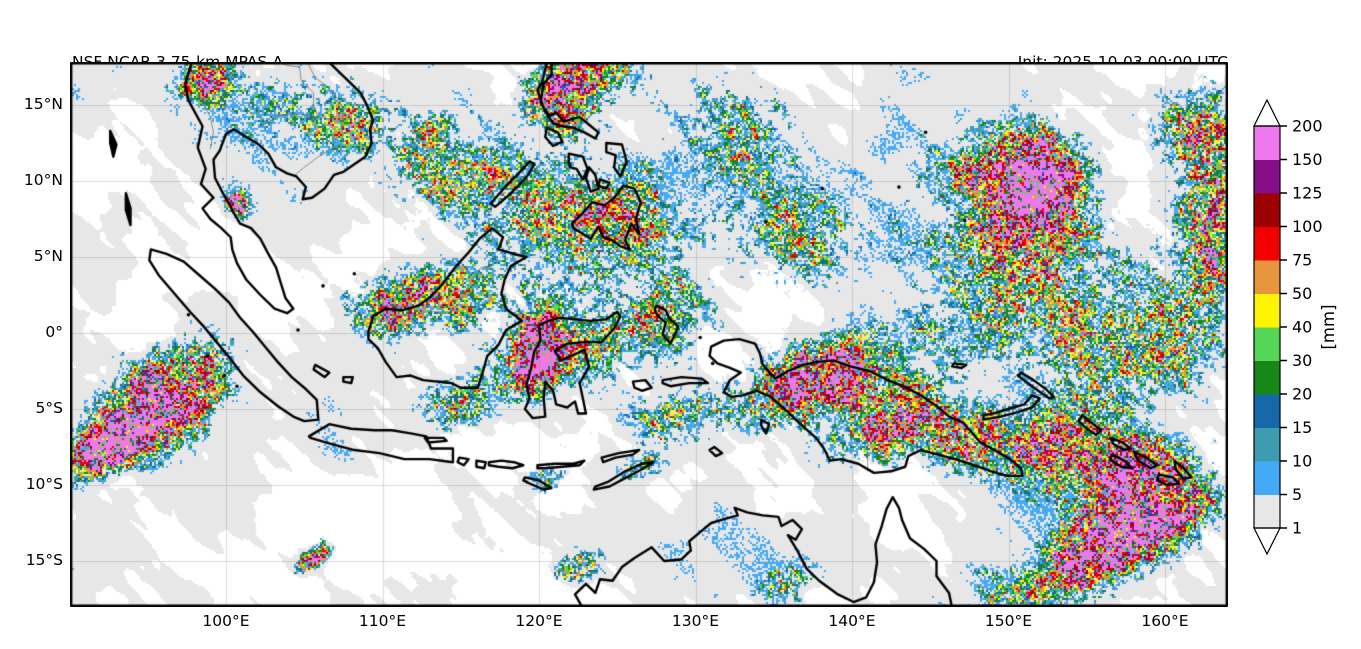  I want to click on colorbar-tick-label: 30, so click(1302, 360).